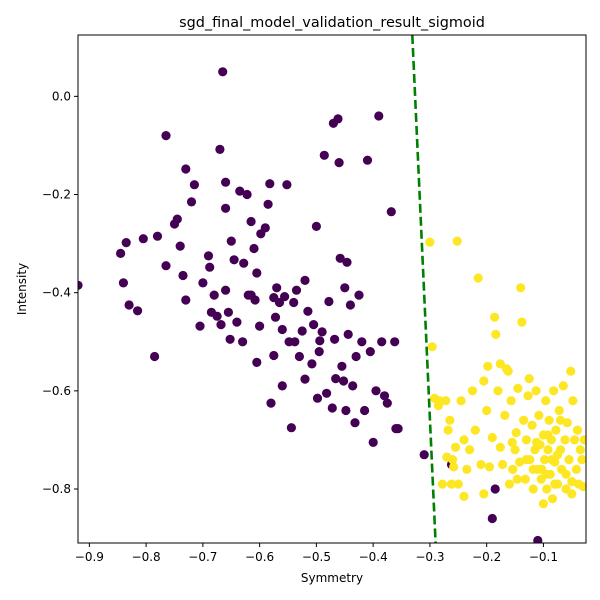 Image resolution: width=600 pixels, height=600 pixels. Describe the element at coordinates (373, 557) in the screenshot. I see `x-tick-label: −0.4` at that location.